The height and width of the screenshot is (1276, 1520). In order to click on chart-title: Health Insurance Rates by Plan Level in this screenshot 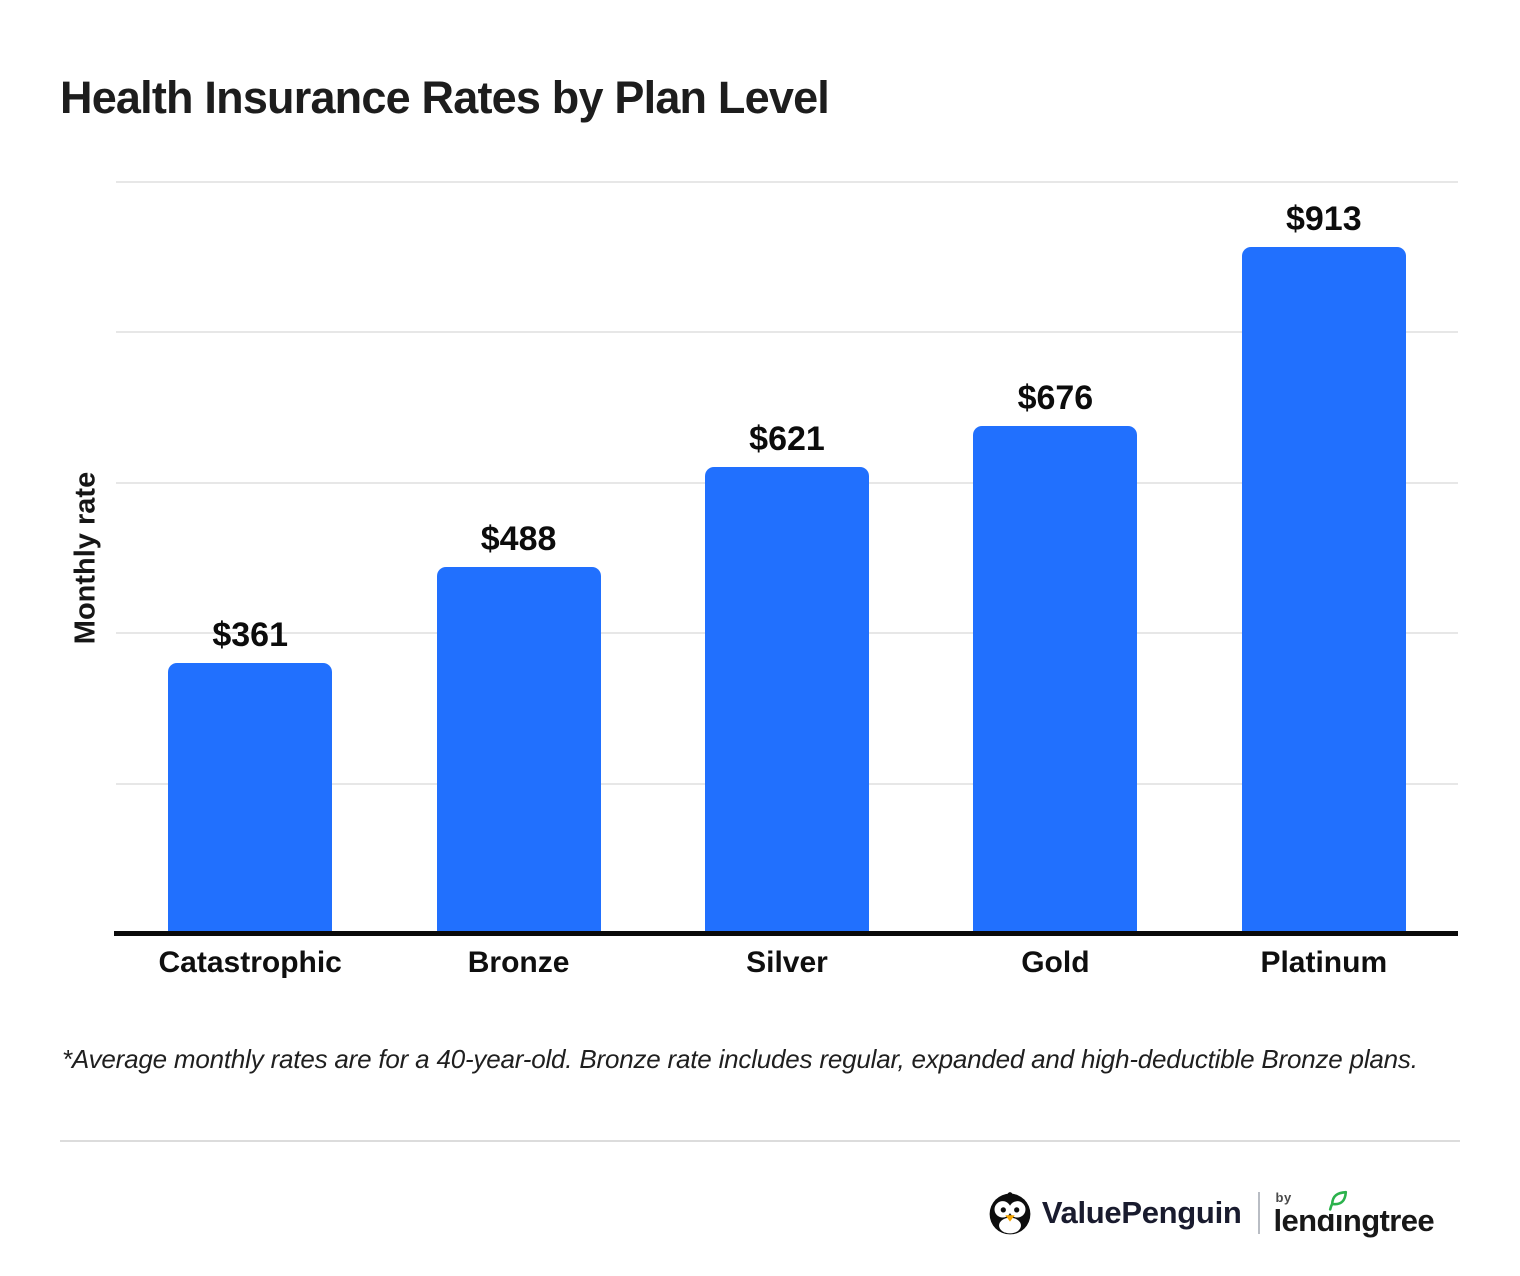, I will do `click(445, 97)`.